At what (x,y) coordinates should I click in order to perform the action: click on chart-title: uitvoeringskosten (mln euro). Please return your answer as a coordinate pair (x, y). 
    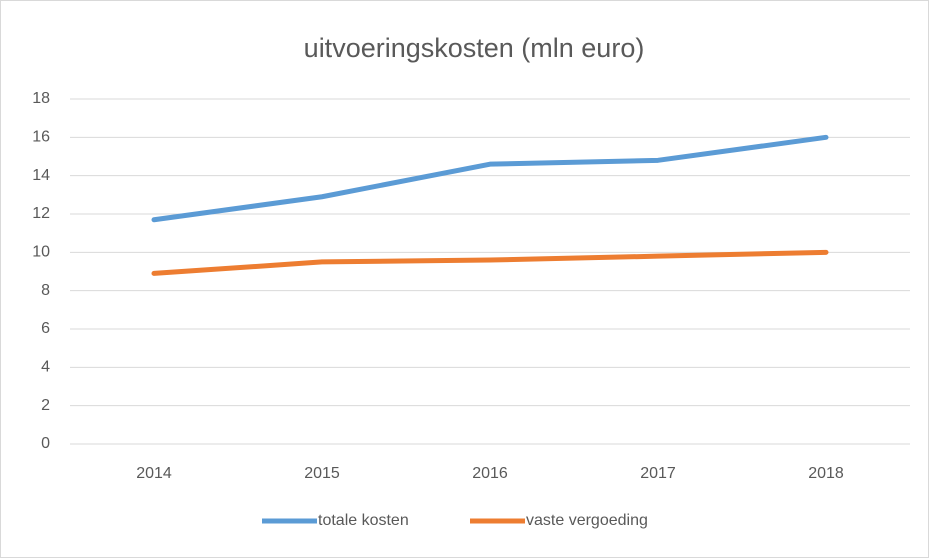
    Looking at the image, I should click on (474, 48).